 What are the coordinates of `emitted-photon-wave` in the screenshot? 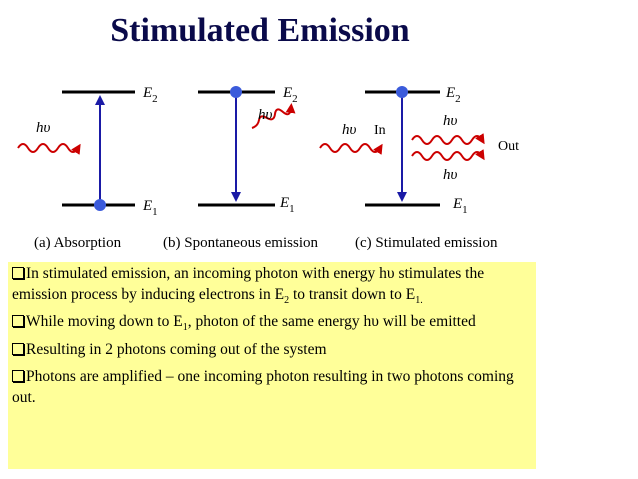 It's located at (273, 116).